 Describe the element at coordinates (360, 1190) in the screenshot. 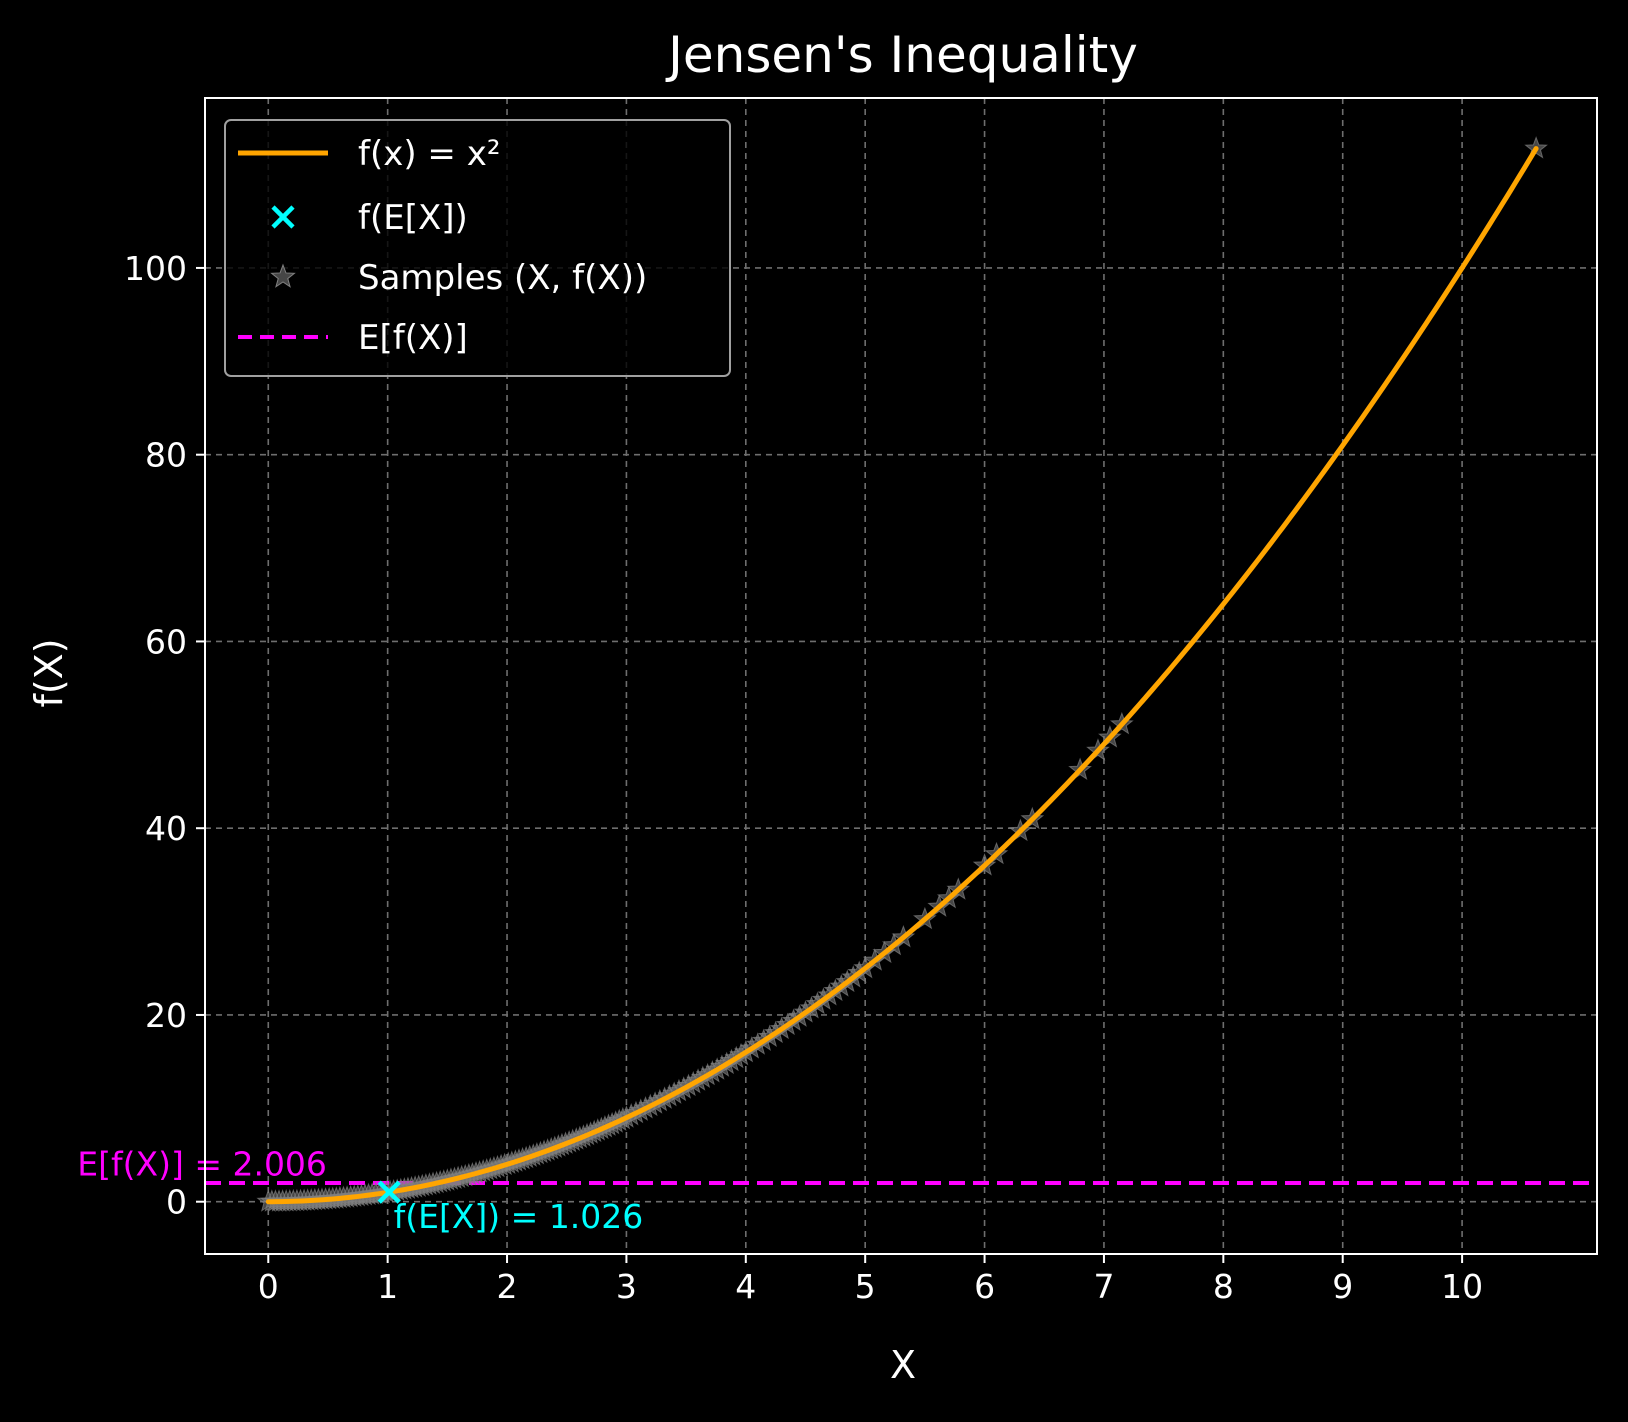

I see `annotation-layer: E[f(X)] = 2.006 f(E[X]) = 1.026` at that location.